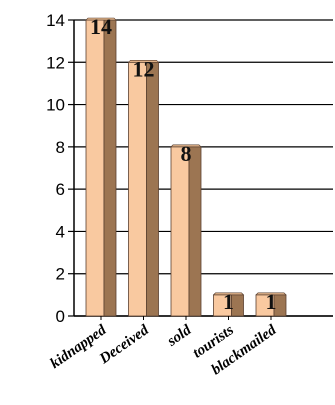 The image size is (335, 405). What do you see at coordinates (60, 231) in the screenshot?
I see `y-tick-label: 4` at bounding box center [60, 231].